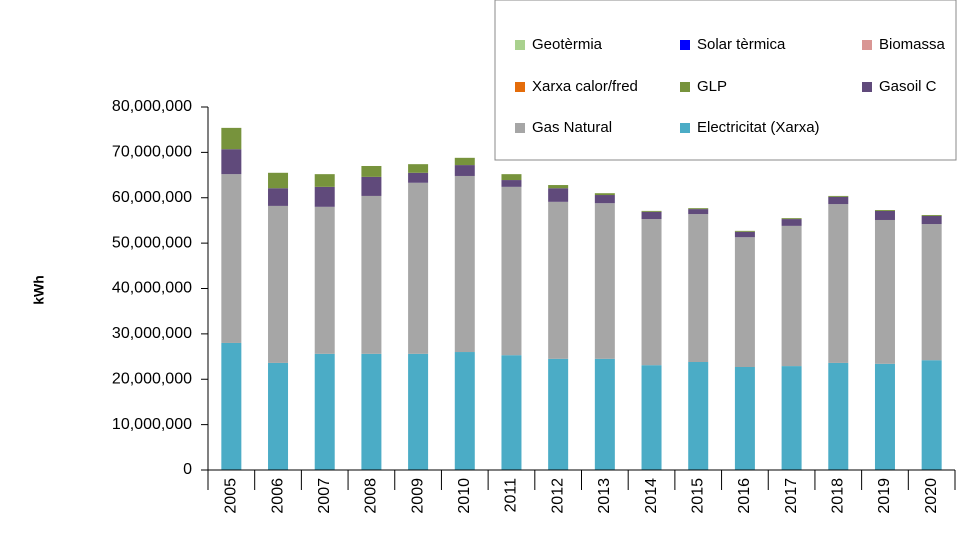  I want to click on y-tick-label: 20,000,000, so click(152, 378).